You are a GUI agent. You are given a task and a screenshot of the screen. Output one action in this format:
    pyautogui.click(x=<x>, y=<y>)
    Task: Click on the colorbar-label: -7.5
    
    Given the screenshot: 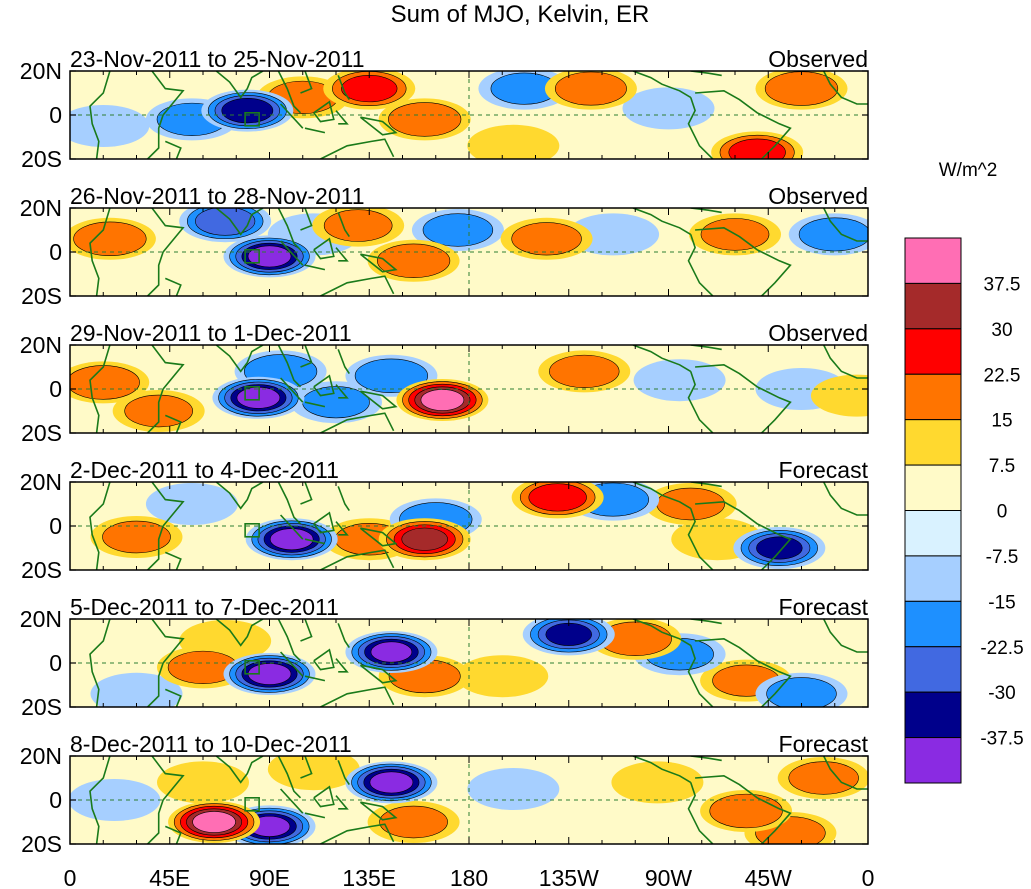 What is the action you would take?
    pyautogui.click(x=1002, y=557)
    